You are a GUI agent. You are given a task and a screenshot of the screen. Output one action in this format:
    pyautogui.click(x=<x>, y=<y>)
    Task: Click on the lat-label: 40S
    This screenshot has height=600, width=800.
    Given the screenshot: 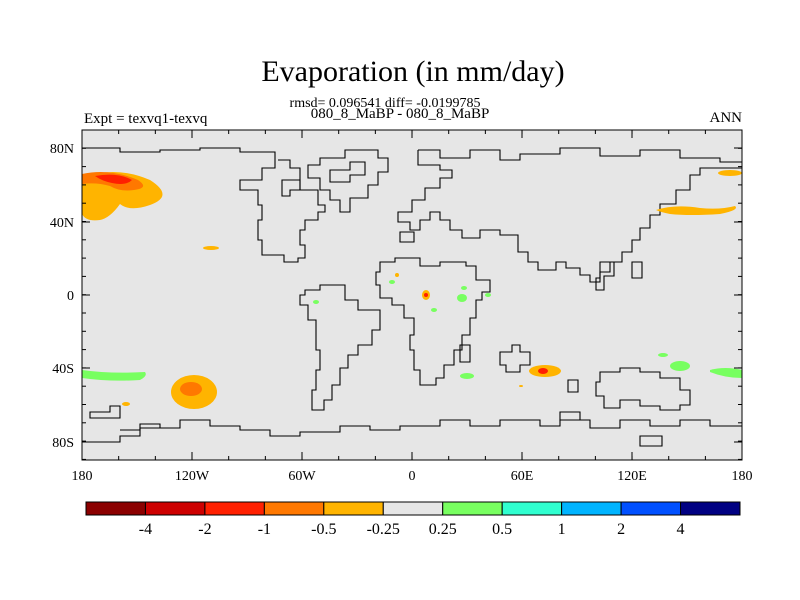 What is the action you would take?
    pyautogui.click(x=63, y=369)
    